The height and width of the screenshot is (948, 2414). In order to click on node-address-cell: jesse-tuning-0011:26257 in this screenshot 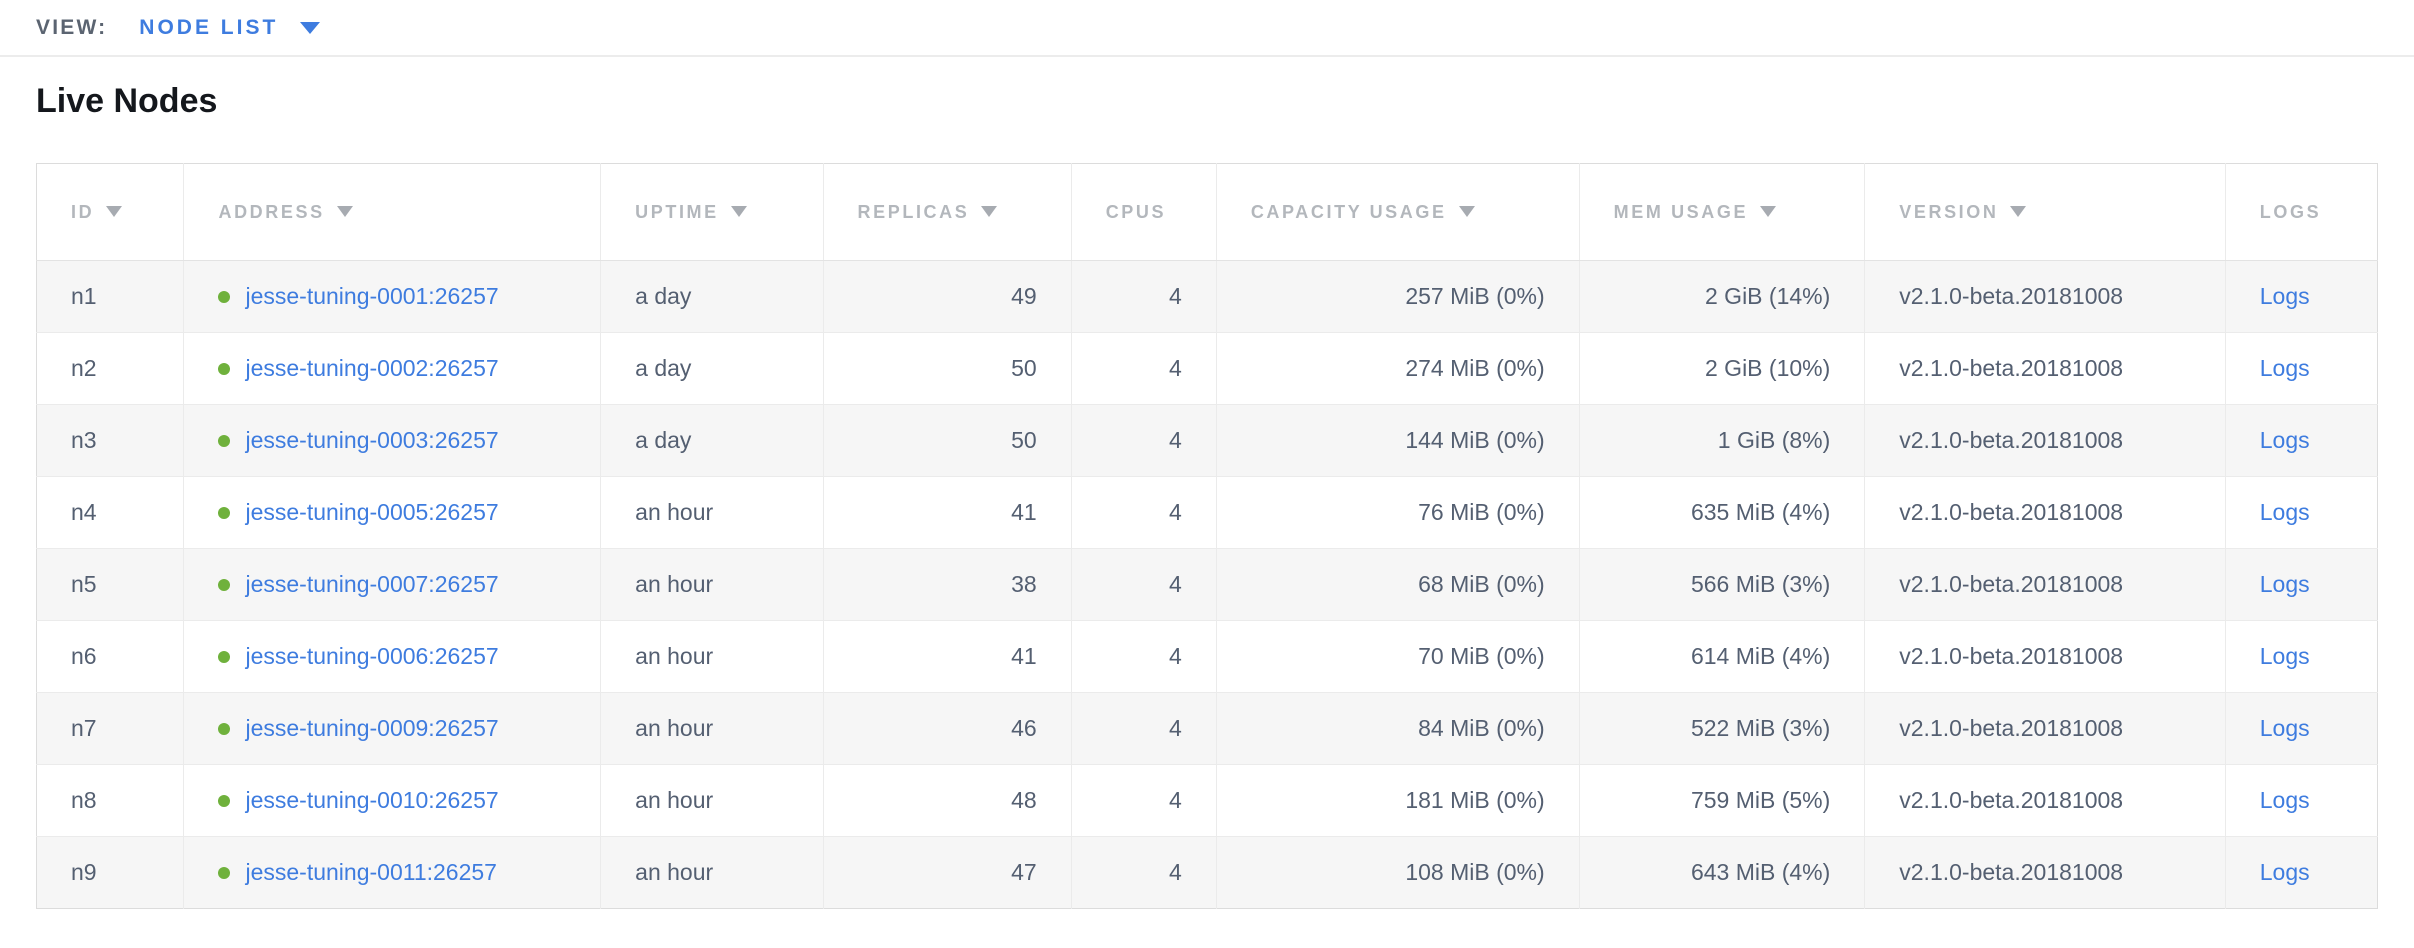, I will do `click(392, 872)`.